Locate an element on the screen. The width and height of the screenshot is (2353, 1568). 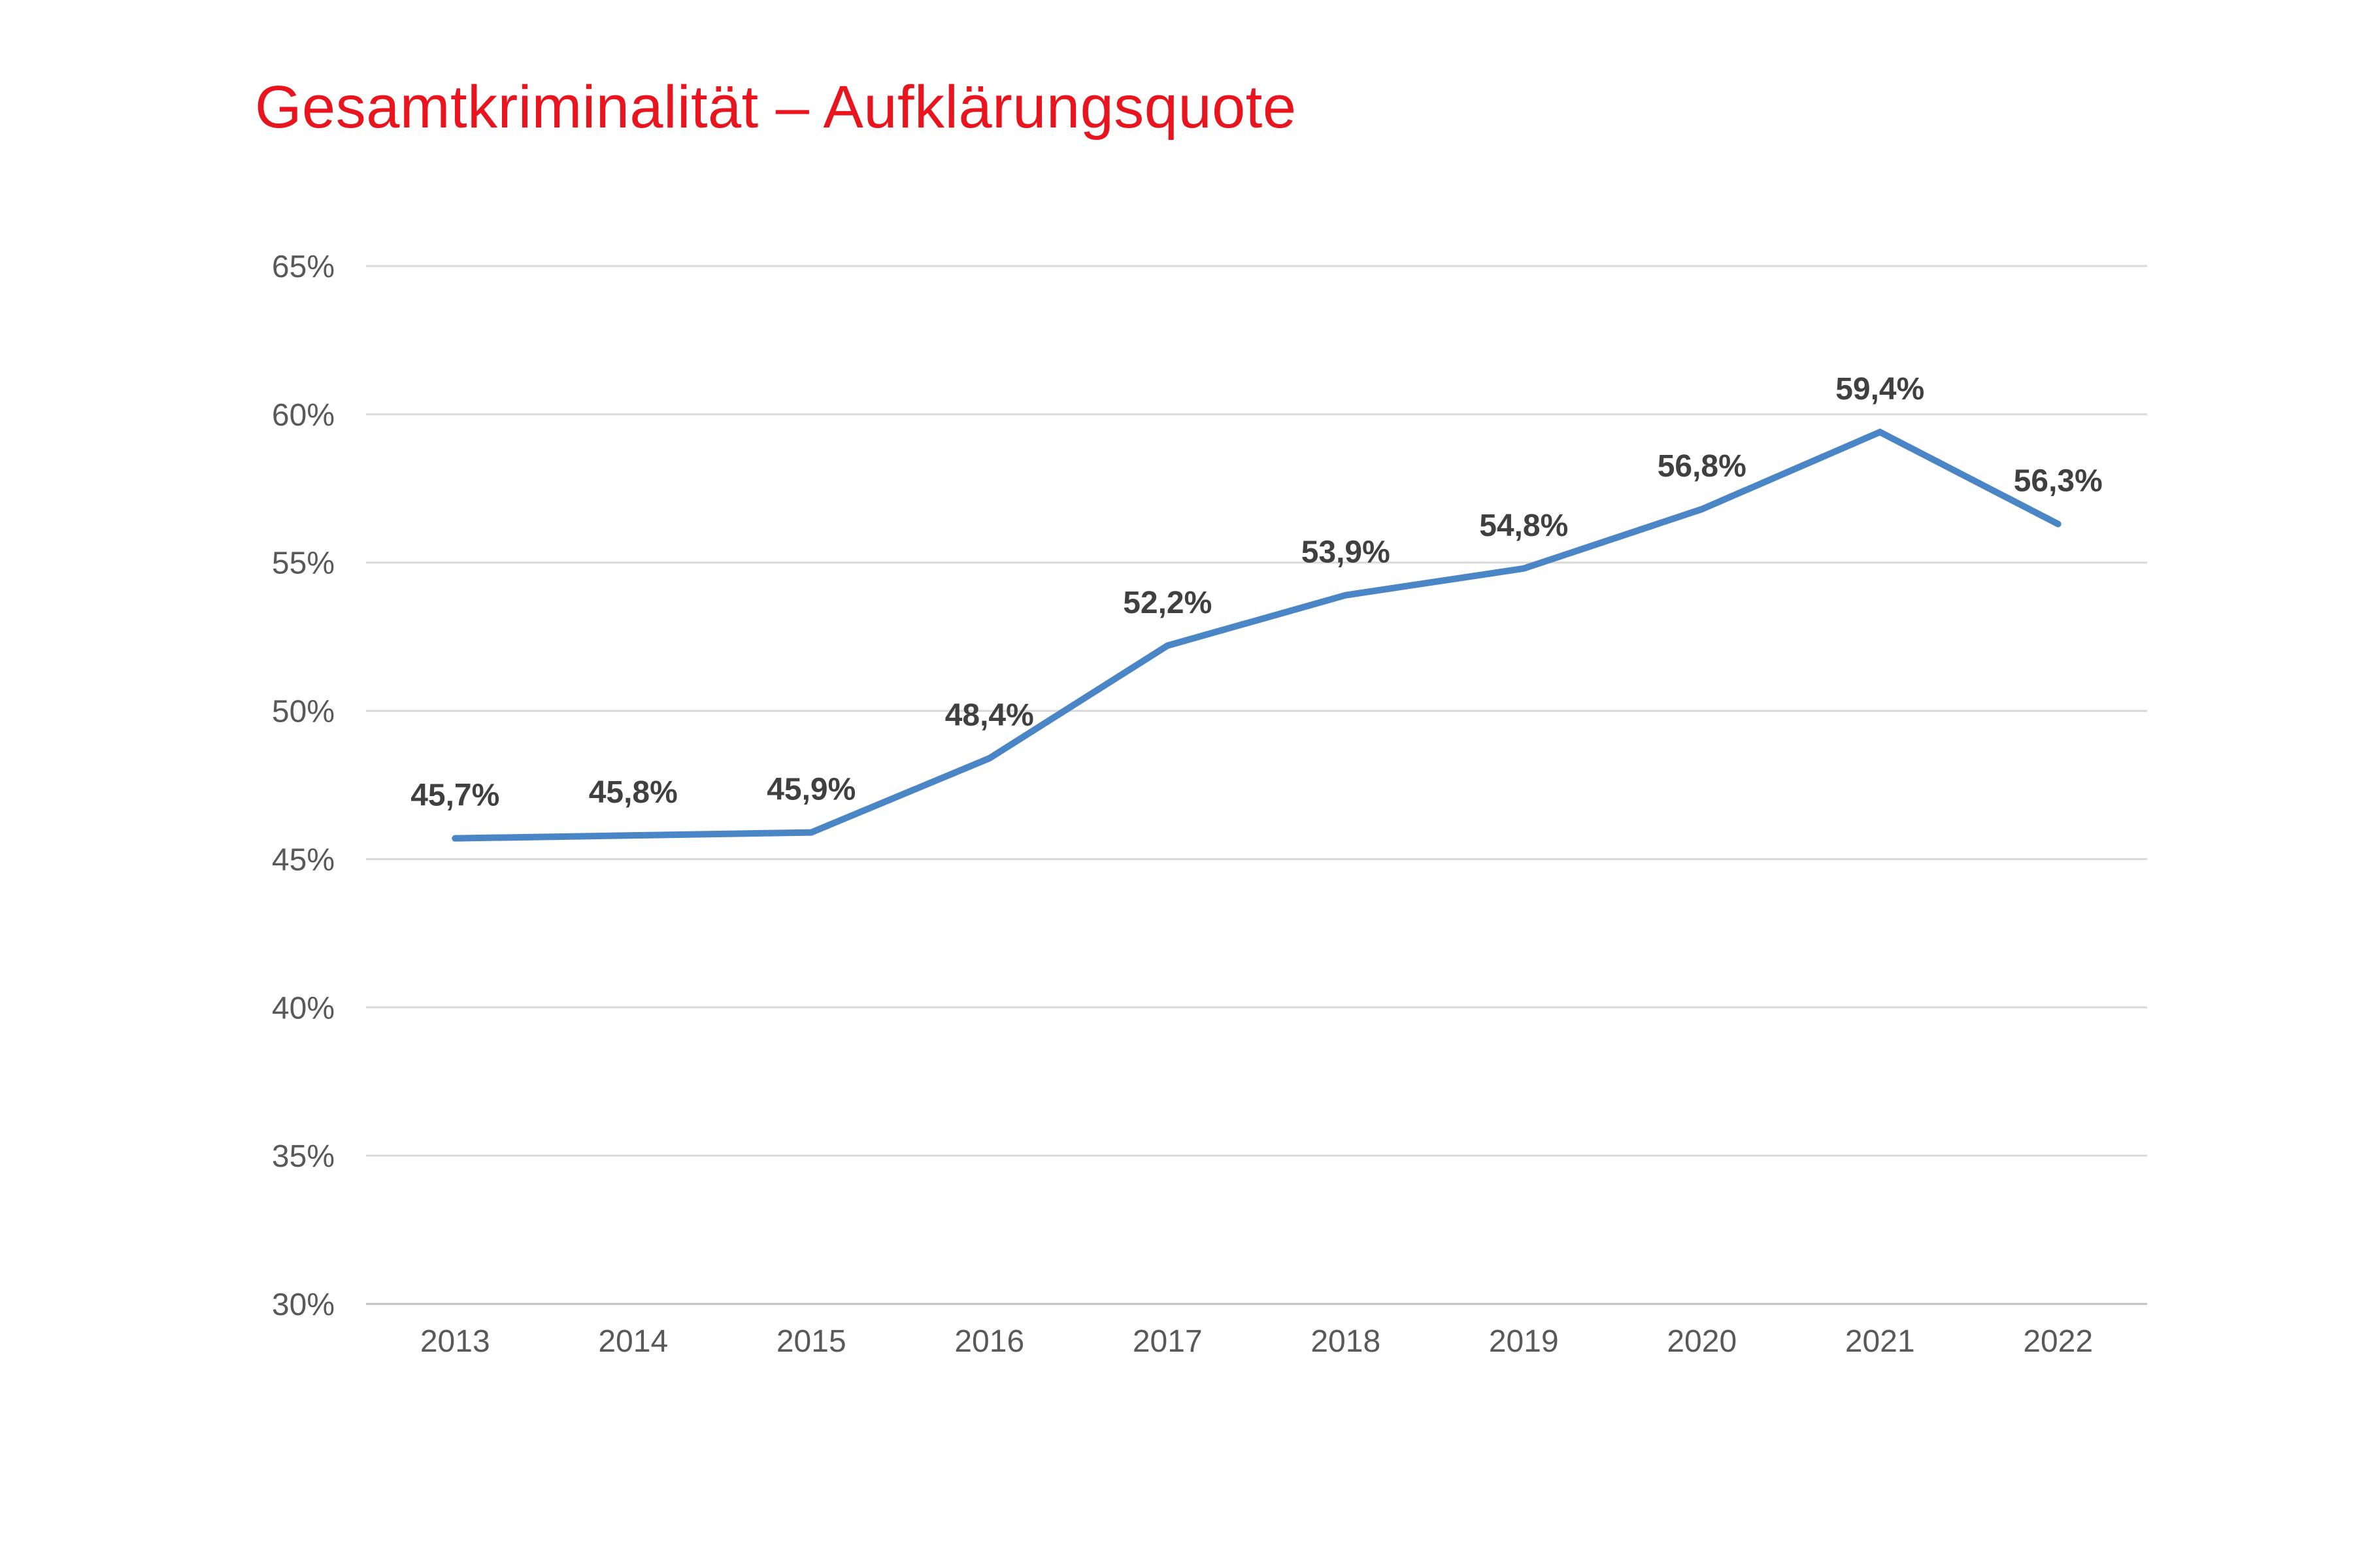
data-label: 45,7% is located at coordinates (454, 795).